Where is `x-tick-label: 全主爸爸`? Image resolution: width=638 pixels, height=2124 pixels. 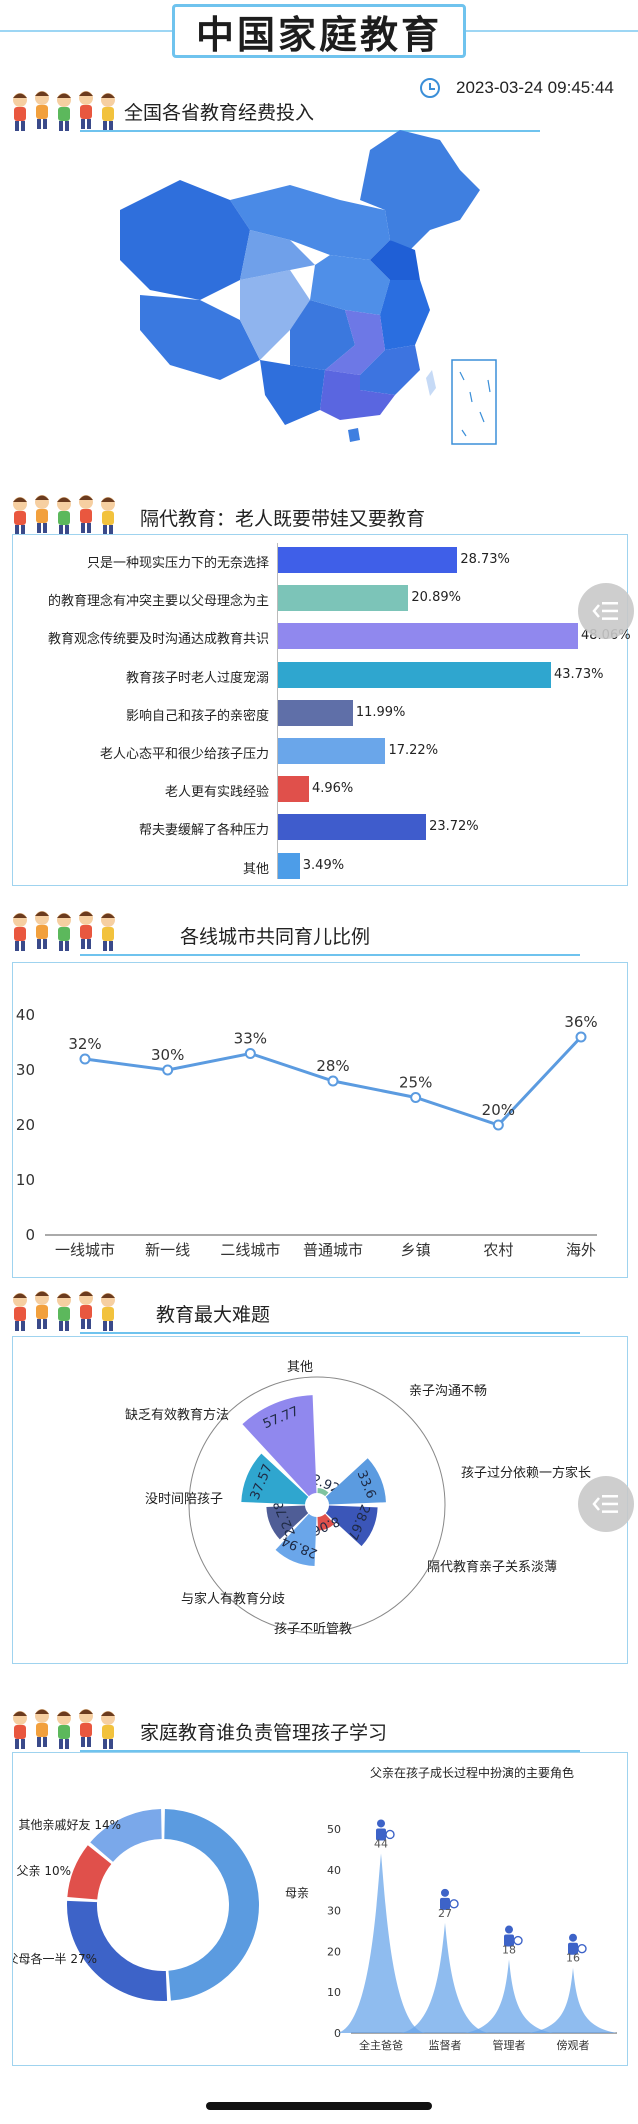 x-tick-label: 全主爸爸 is located at coordinates (381, 2045).